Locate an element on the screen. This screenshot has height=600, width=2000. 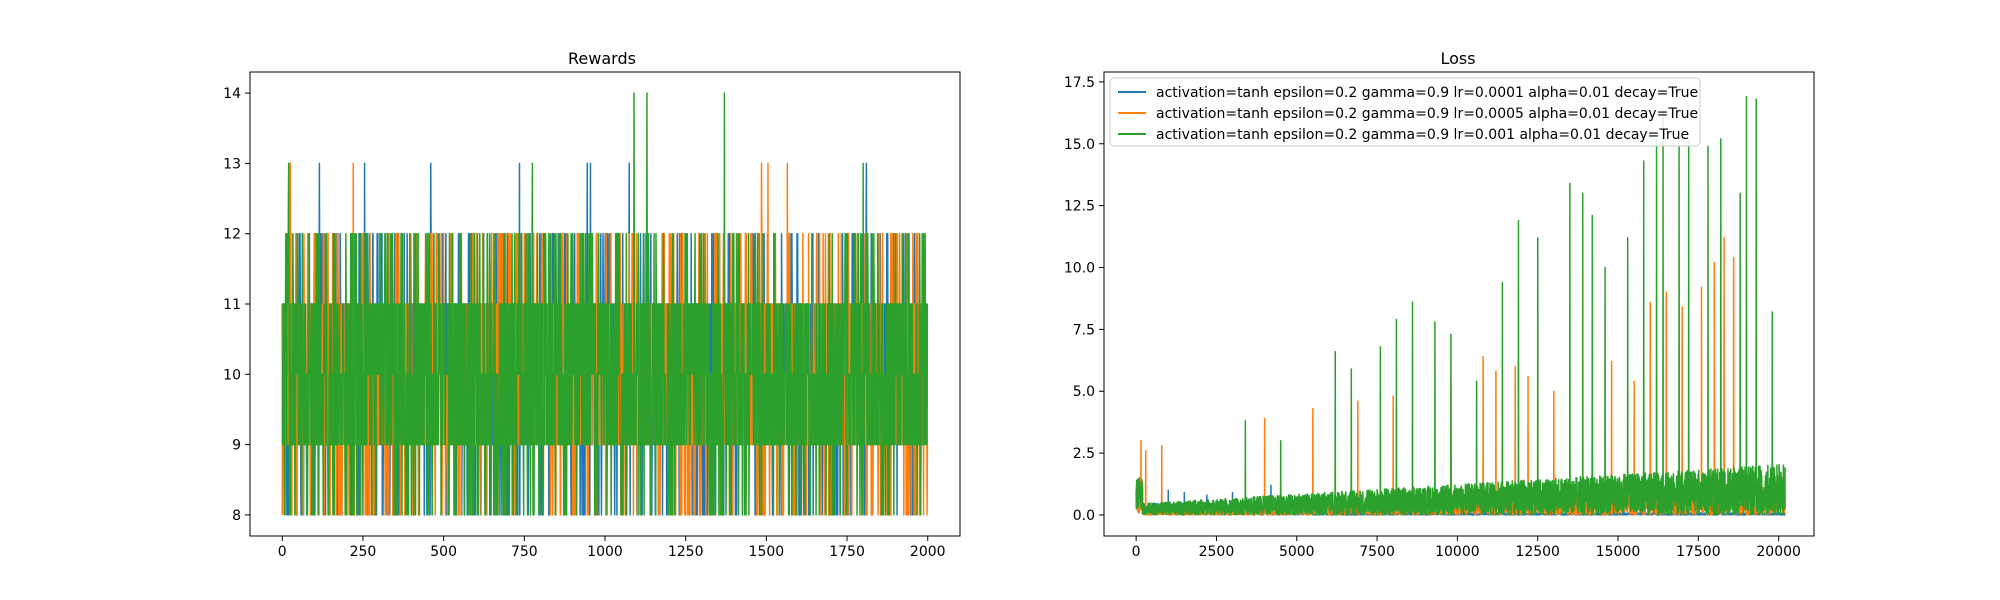
loss-x-tick-label: 0 is located at coordinates (1136, 552).